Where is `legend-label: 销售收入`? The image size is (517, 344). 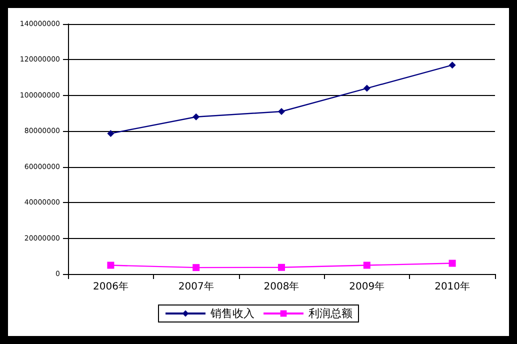 legend-label: 销售收入 is located at coordinates (232, 313).